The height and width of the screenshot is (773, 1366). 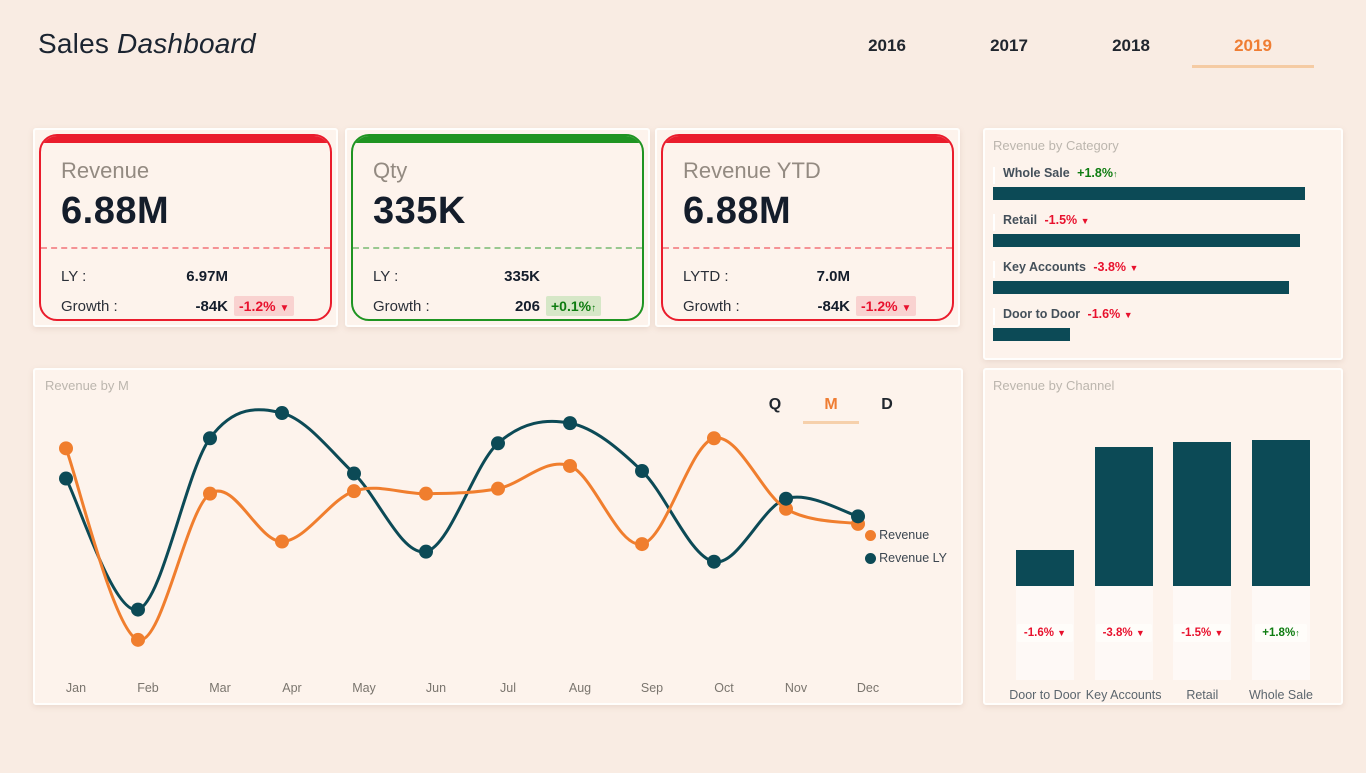 I want to click on legend-item-revenue-ly: Revenue LY, so click(x=906, y=558).